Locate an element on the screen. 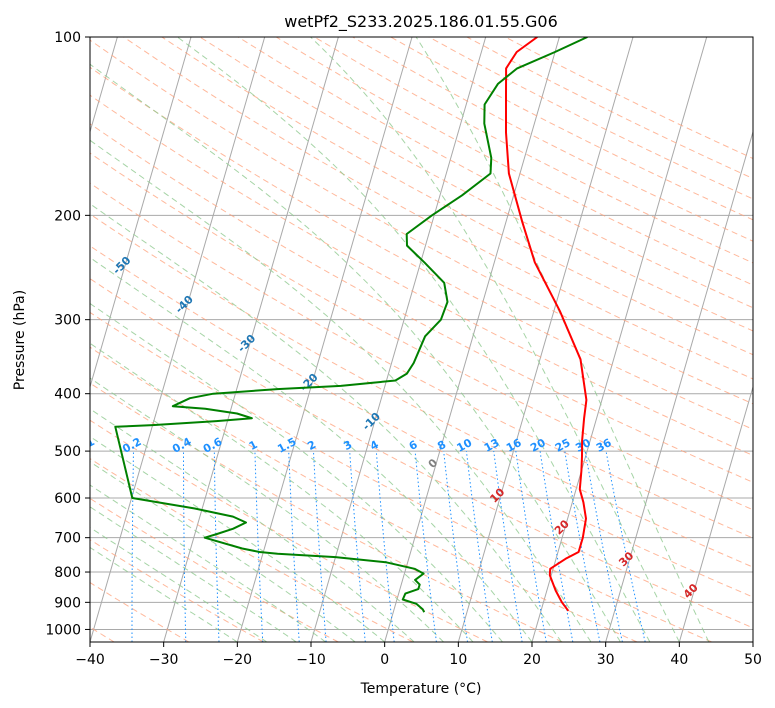  y-tick-label: 1000 is located at coordinates (63, 630).